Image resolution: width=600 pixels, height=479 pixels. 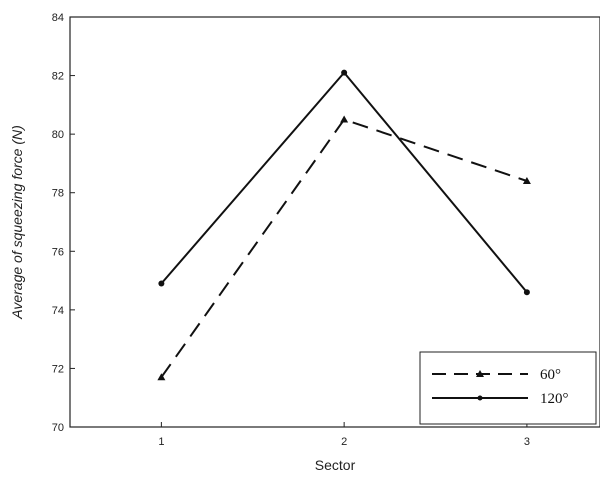 What do you see at coordinates (344, 435) in the screenshot?
I see `x-axis-ticks: 1 2 3` at bounding box center [344, 435].